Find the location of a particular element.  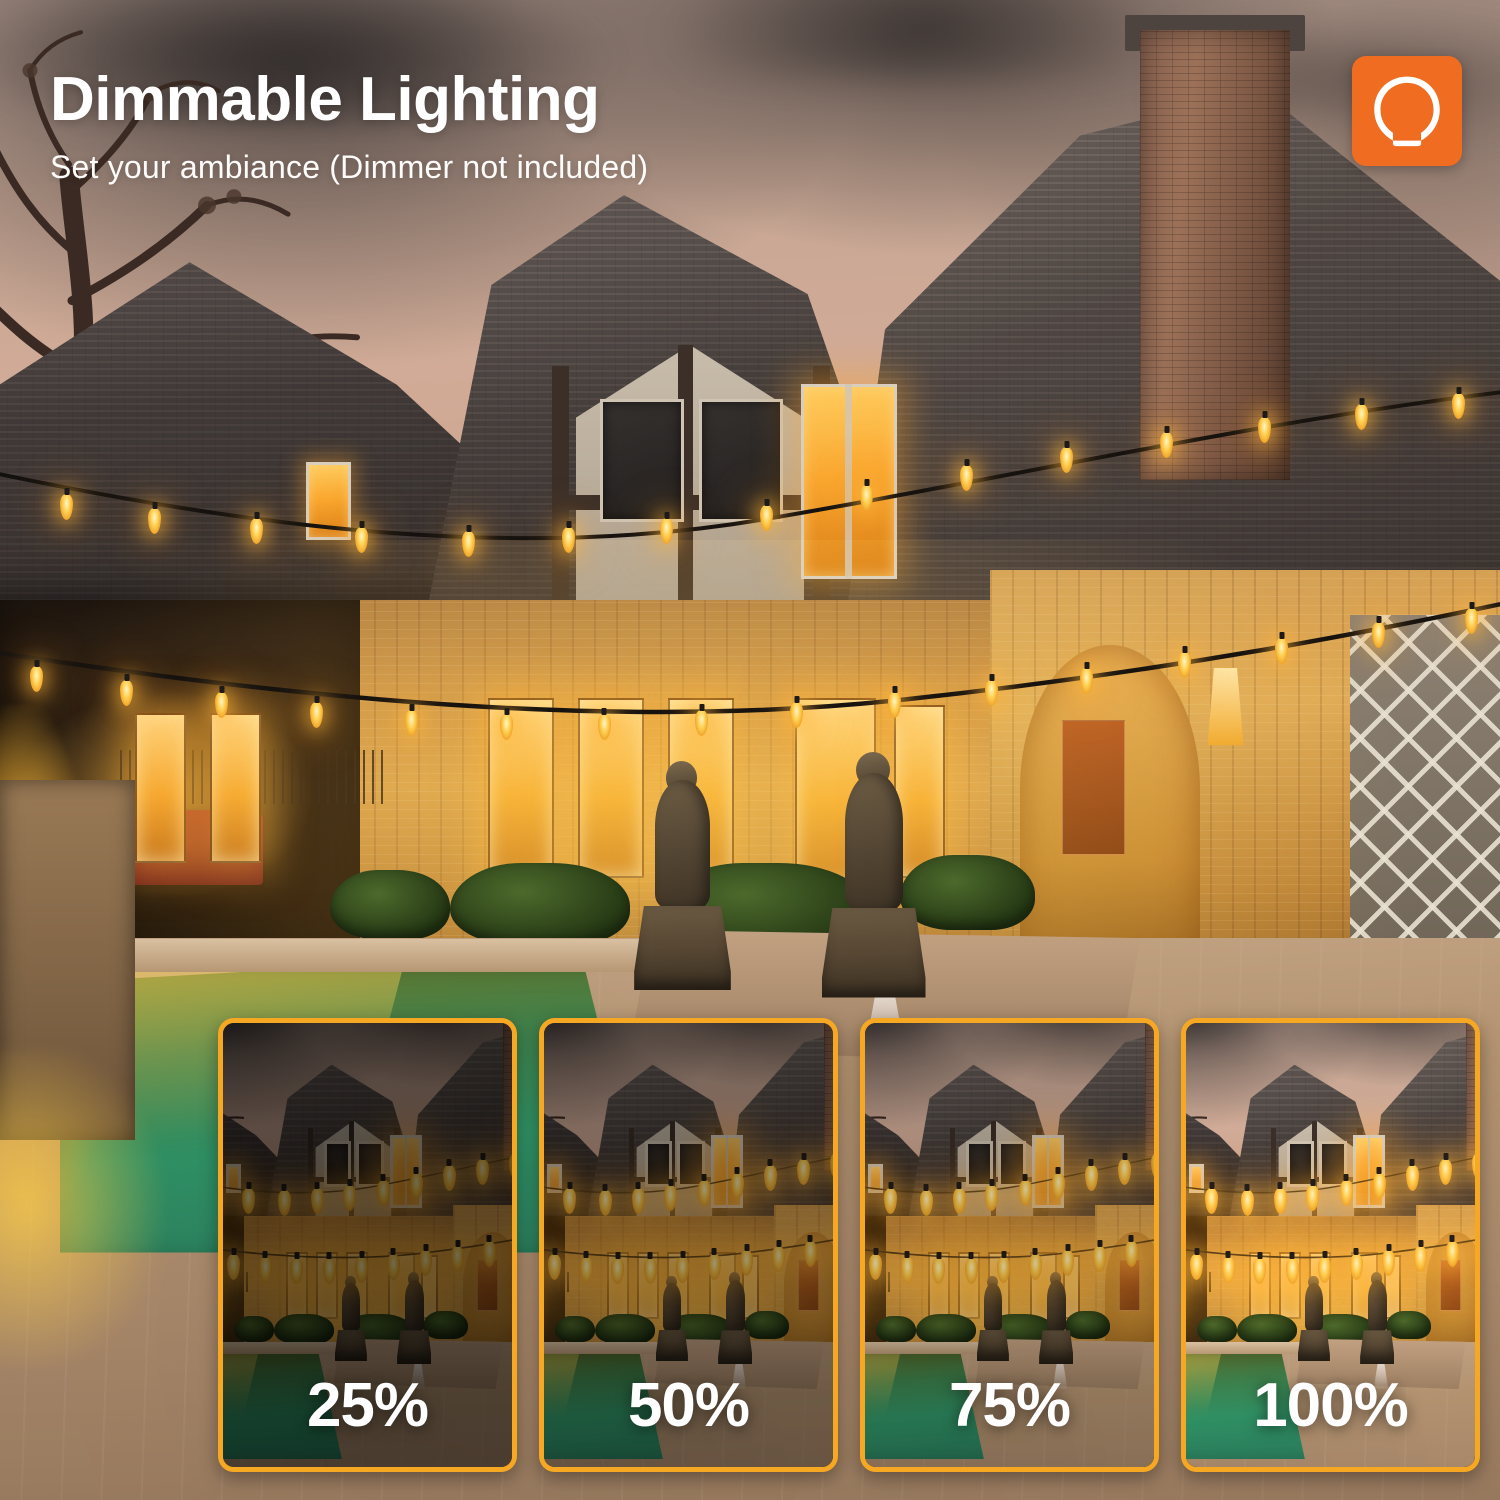

dimmer-level-thumbnail: 50% is located at coordinates (688, 1245).